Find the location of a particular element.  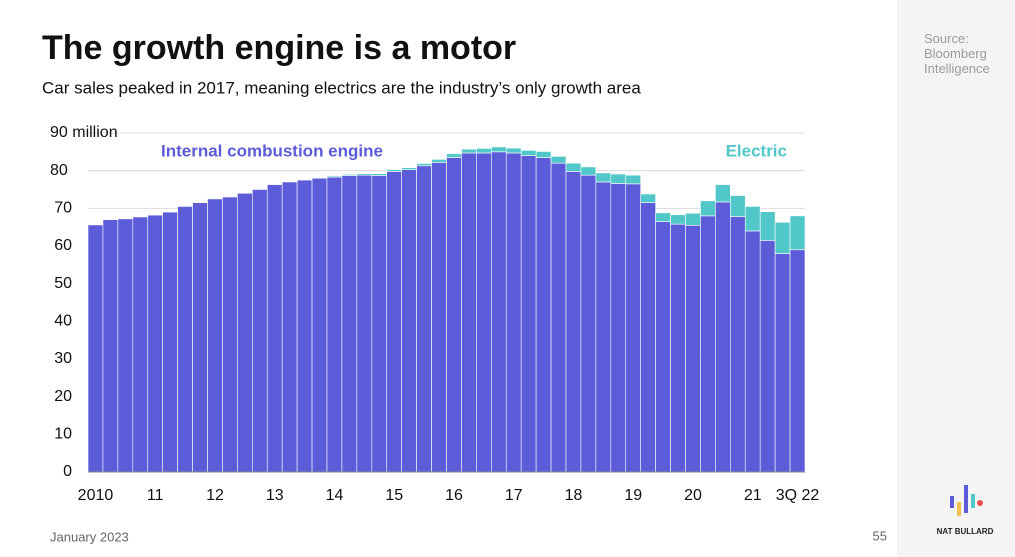

logo is located at coordinates (966, 500).